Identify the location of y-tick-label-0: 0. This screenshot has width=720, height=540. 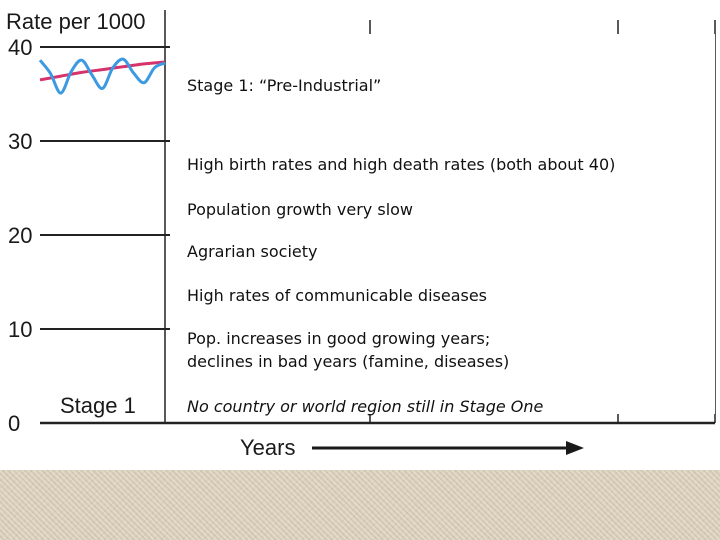
(14, 423).